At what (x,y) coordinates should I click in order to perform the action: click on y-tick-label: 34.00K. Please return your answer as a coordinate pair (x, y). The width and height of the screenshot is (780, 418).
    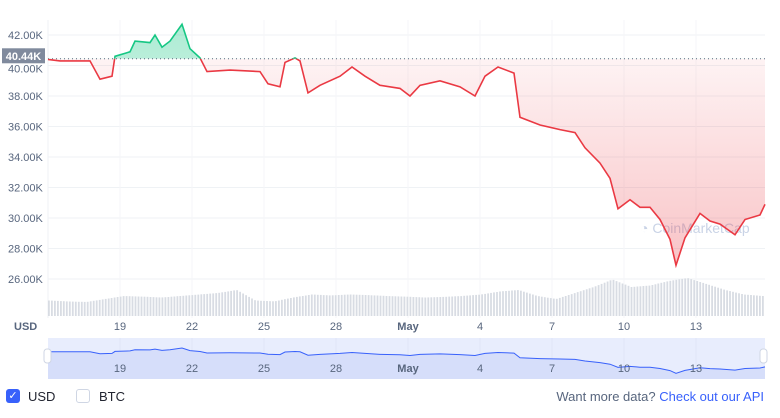
    Looking at the image, I should click on (26, 158).